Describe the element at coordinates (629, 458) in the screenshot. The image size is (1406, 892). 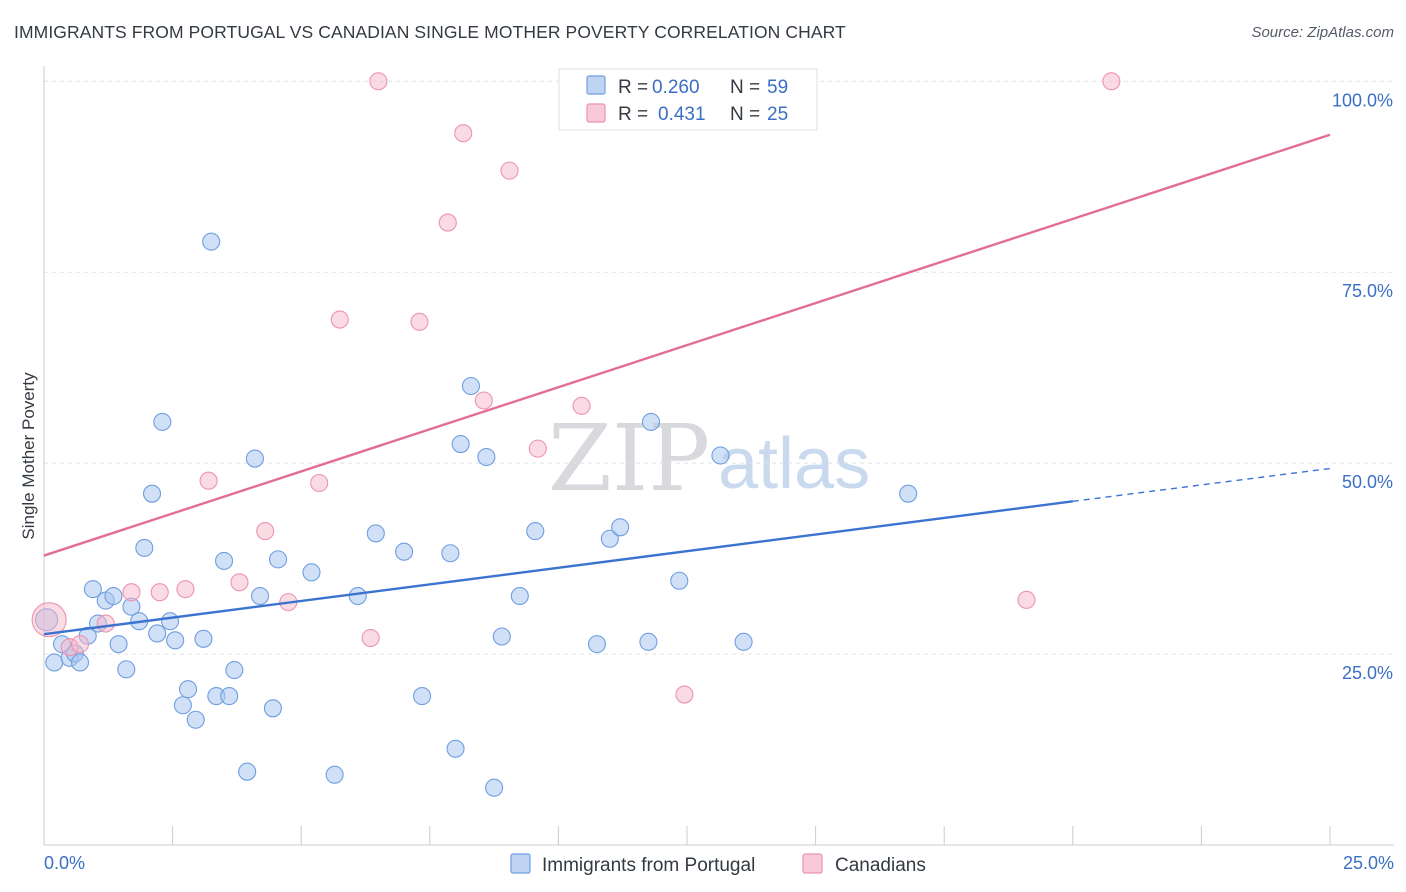
I see `watermark-zip: ZIP` at that location.